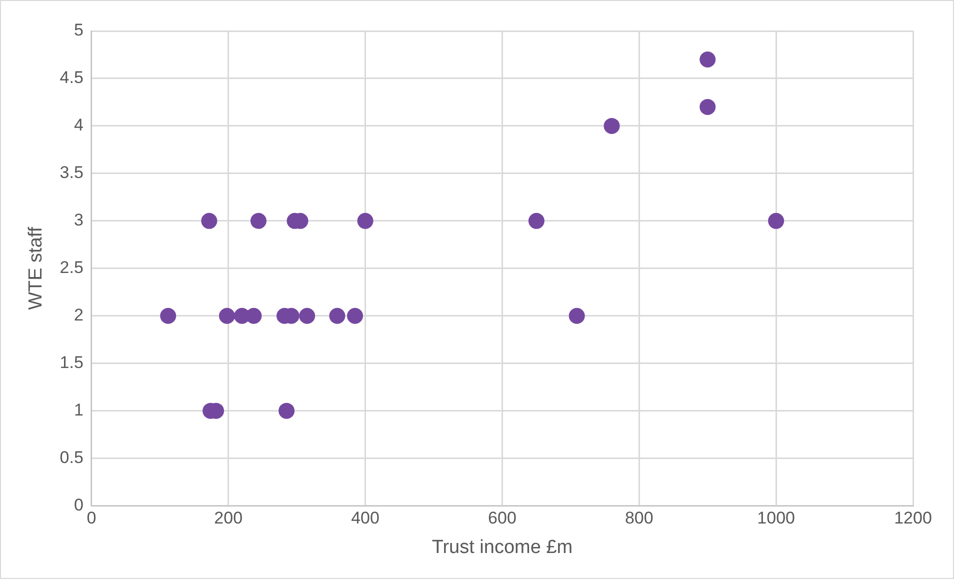 This screenshot has width=954, height=579. Describe the element at coordinates (79, 315) in the screenshot. I see `y-tick-label: 2` at that location.